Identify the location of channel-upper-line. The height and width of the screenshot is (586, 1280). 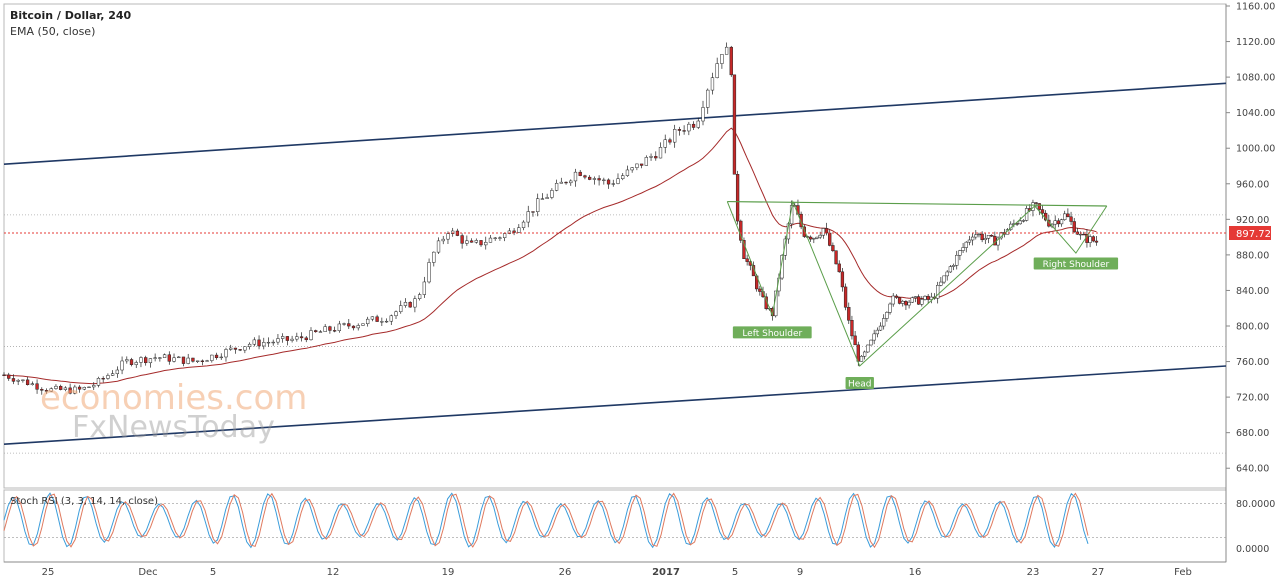
(615, 124).